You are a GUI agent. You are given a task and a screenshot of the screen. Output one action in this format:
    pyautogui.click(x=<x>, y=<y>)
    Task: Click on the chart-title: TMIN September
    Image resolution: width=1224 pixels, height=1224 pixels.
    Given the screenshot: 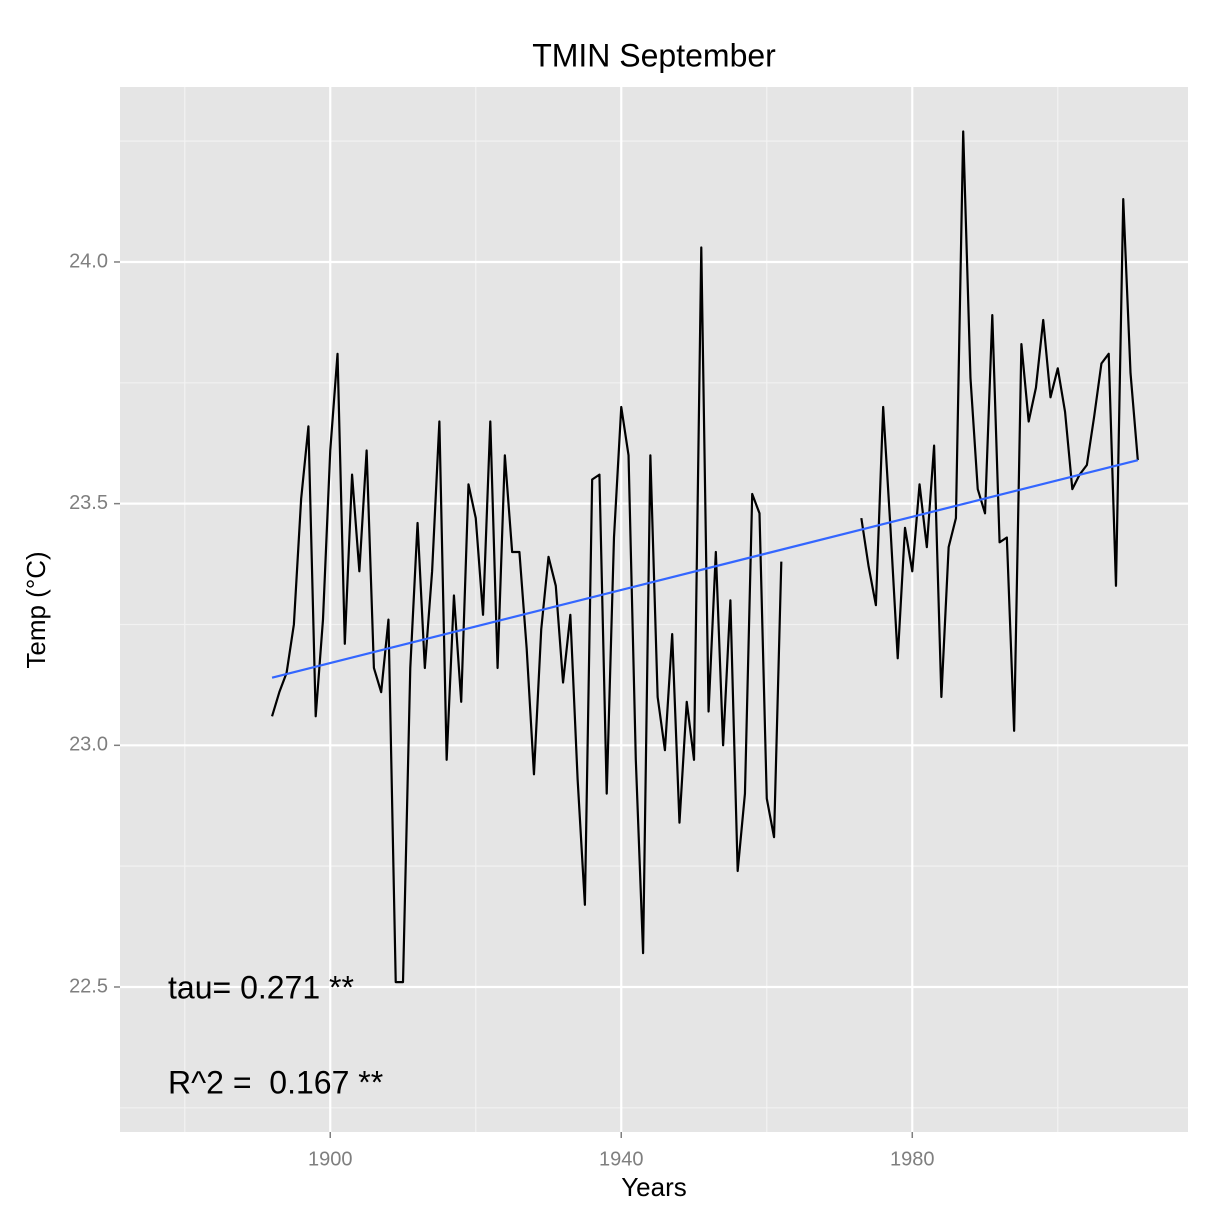 What is the action you would take?
    pyautogui.click(x=654, y=55)
    